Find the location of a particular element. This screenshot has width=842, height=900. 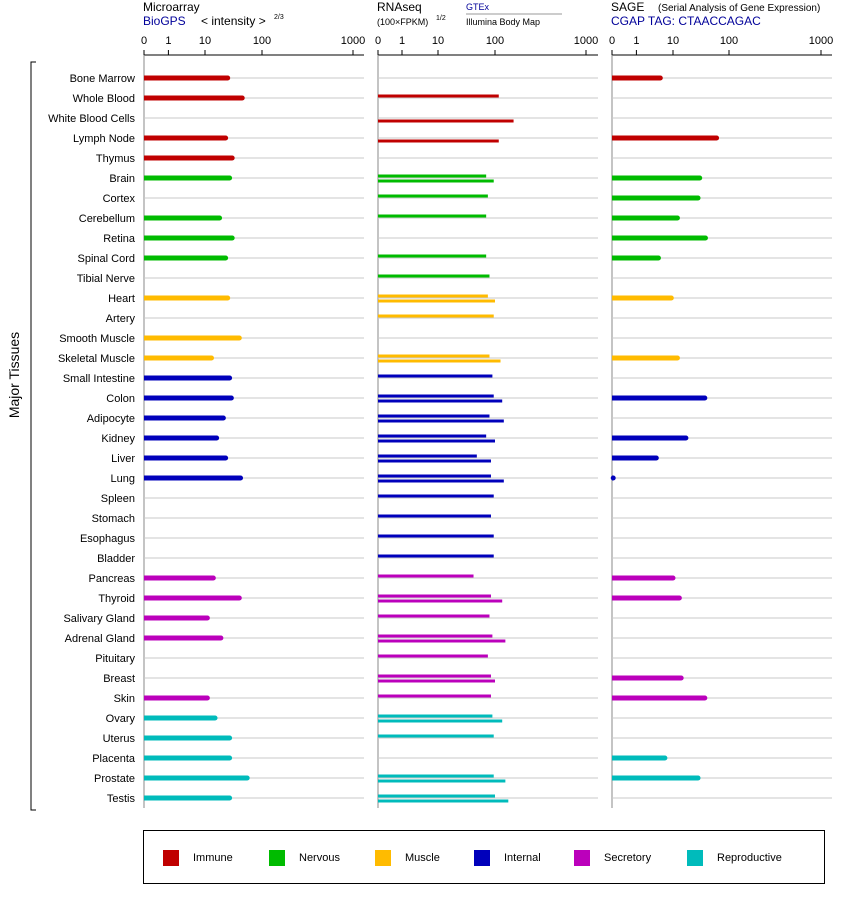

tissue-label: Cortex is located at coordinates (119, 199).